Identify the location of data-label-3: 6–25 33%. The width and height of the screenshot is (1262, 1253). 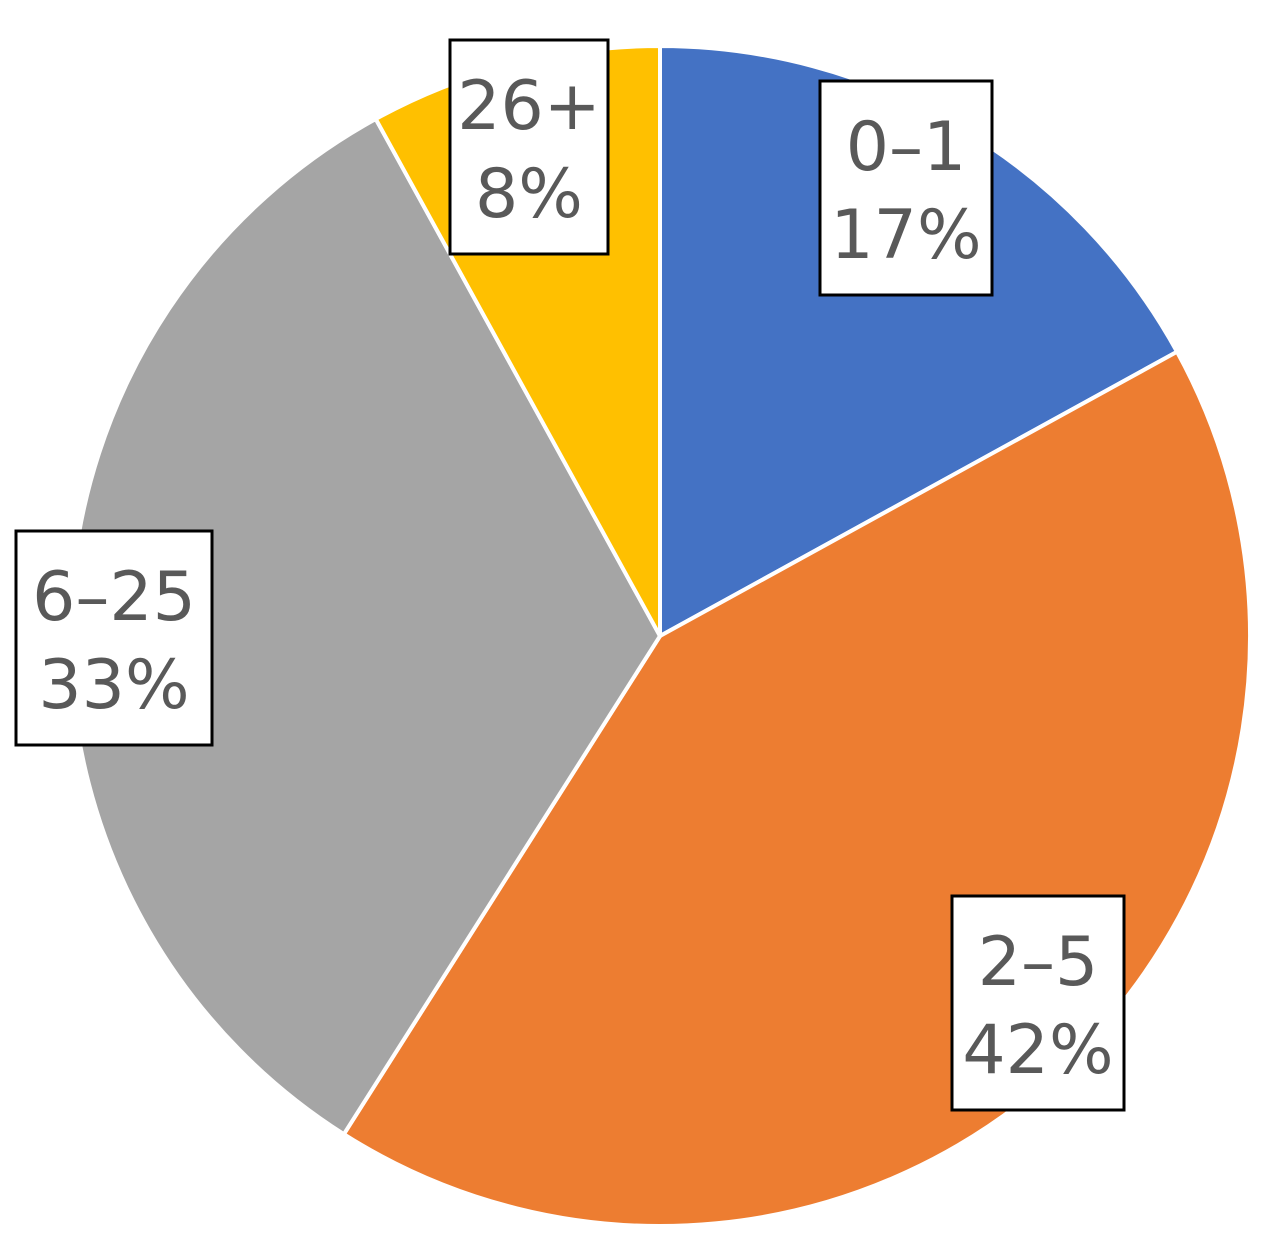
(114, 638).